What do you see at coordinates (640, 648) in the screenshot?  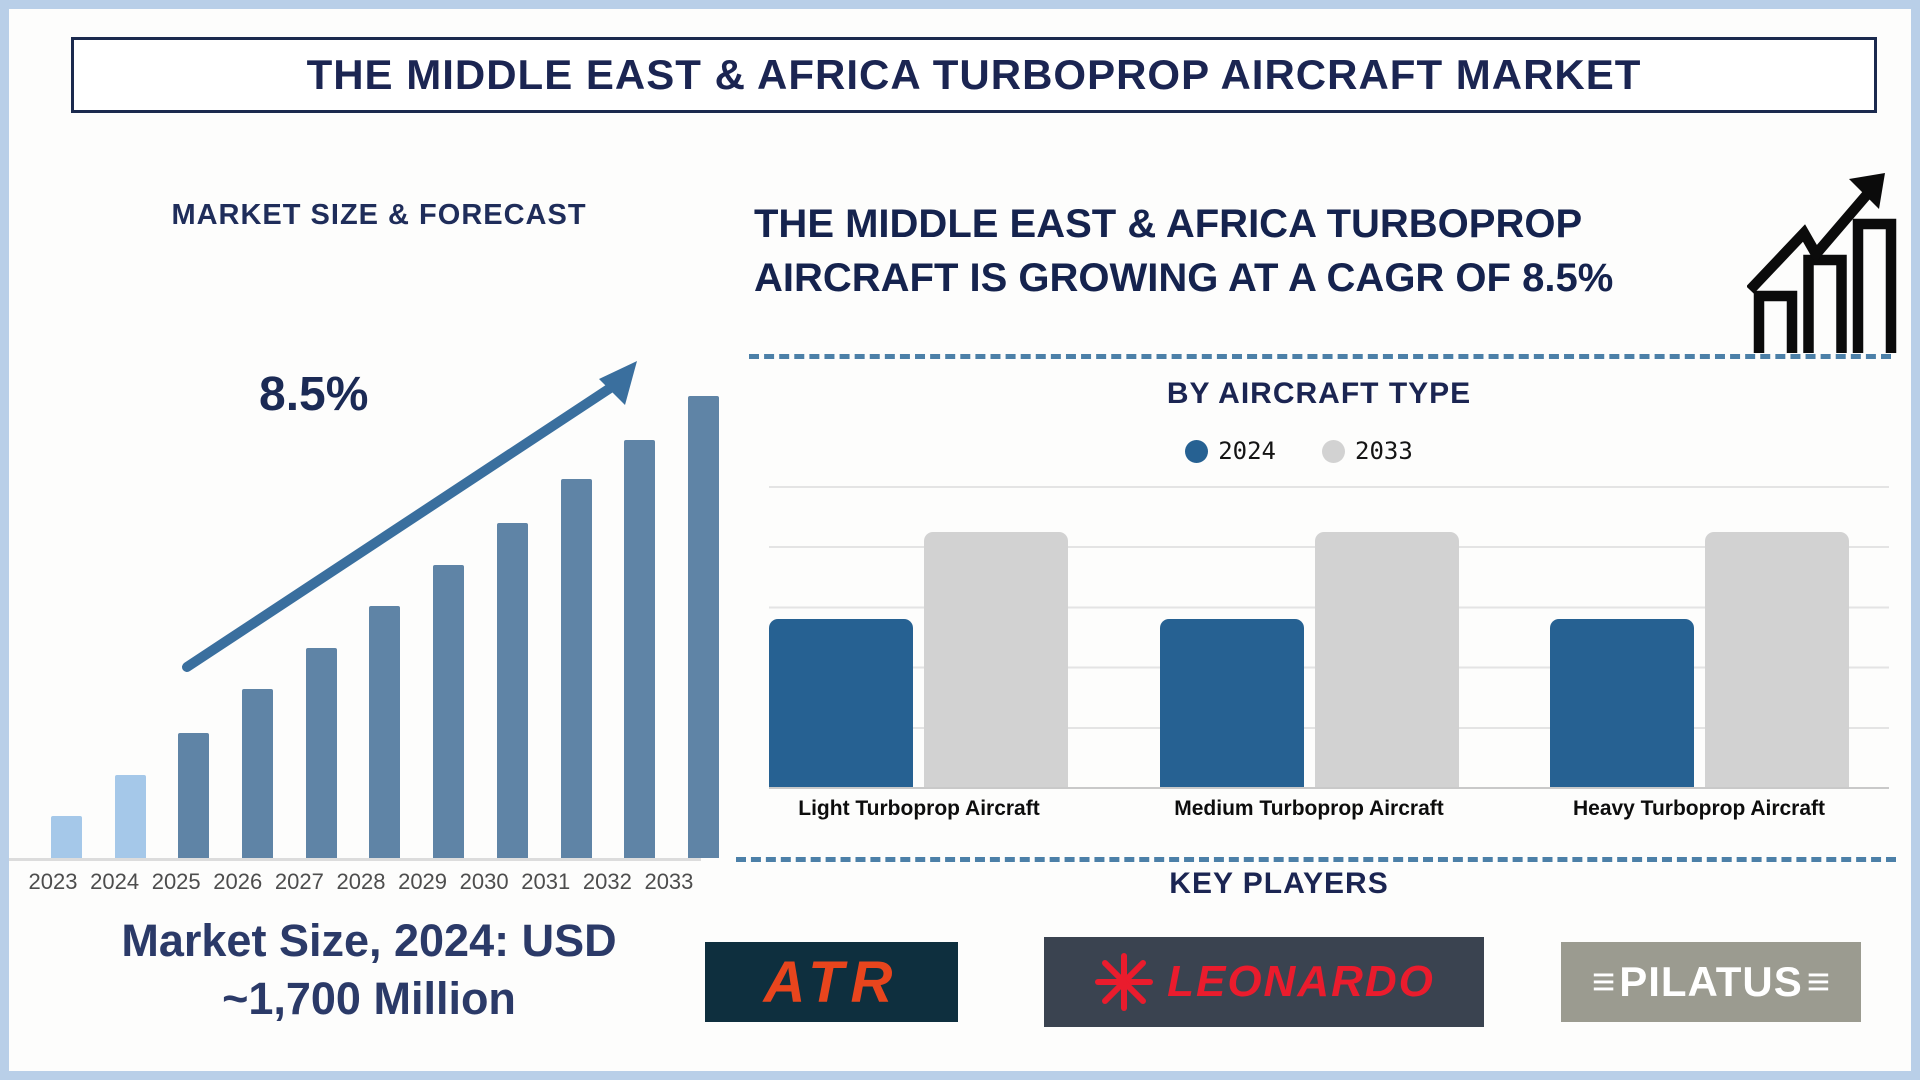 I see `market-size-bar-2032` at bounding box center [640, 648].